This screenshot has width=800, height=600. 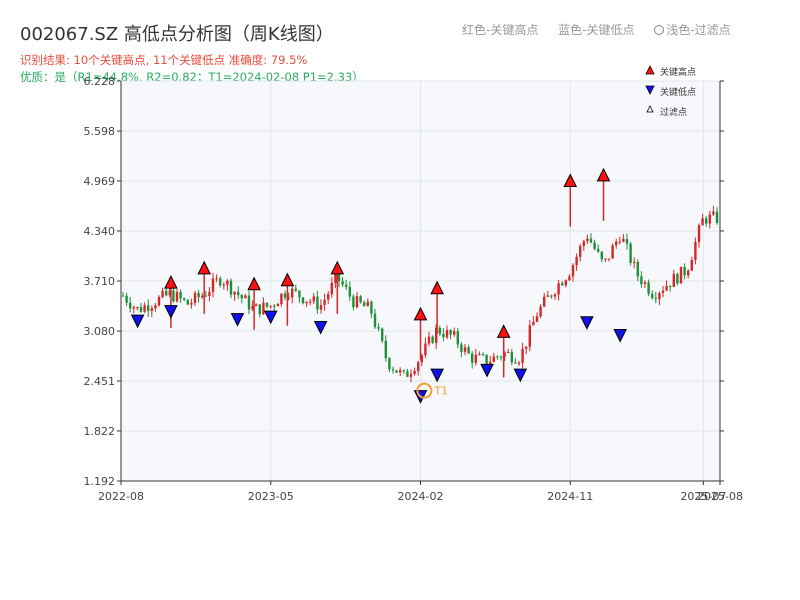 What do you see at coordinates (164, 60) in the screenshot?
I see `result-summary: 识别结果: 10个关键高点, 11个关键低点 准确度: 79.5%` at bounding box center [164, 60].